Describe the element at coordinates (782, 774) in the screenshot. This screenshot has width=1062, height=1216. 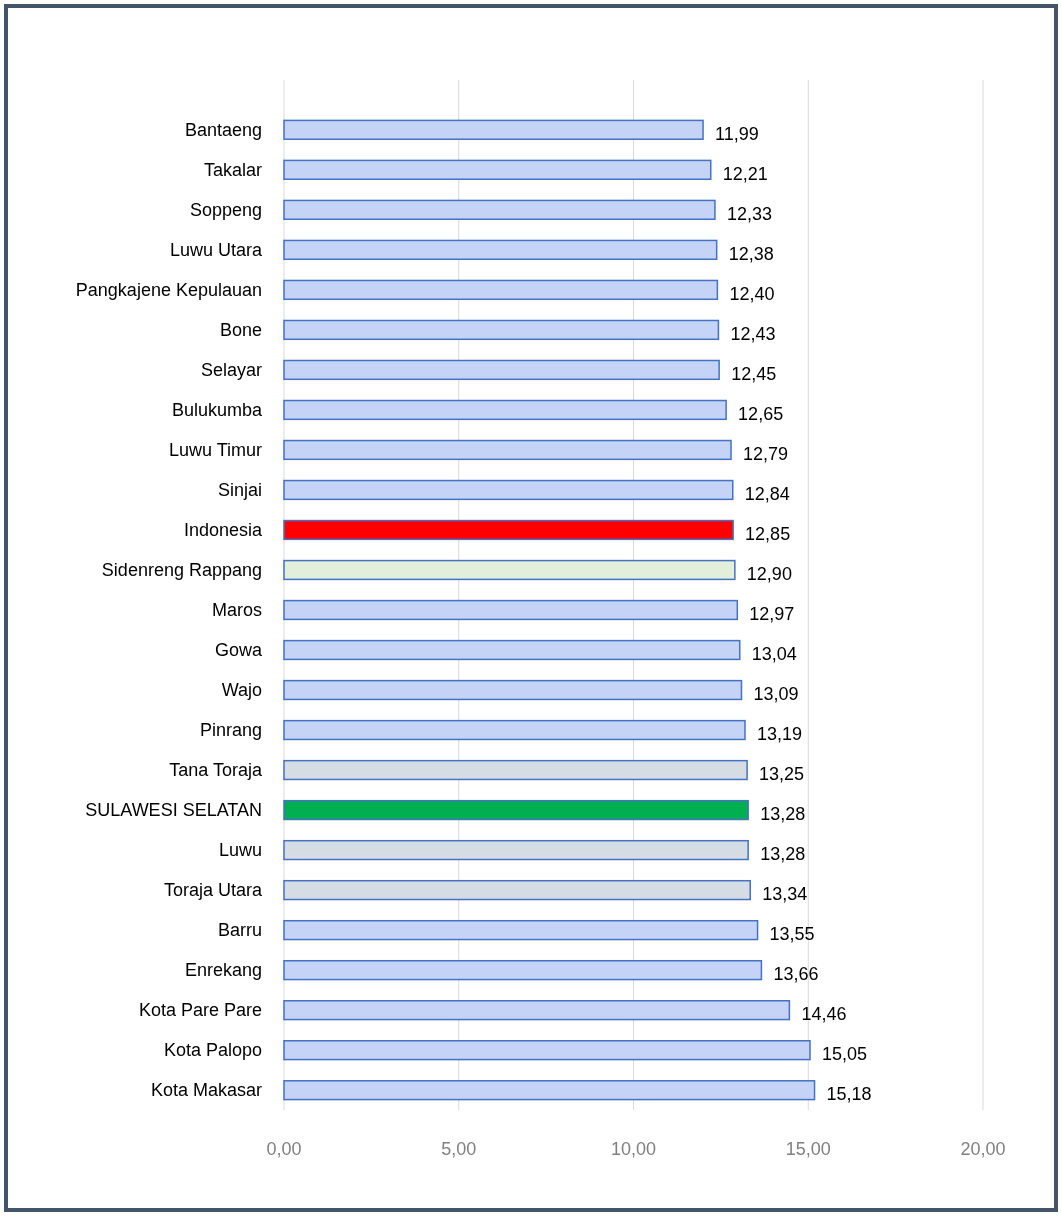
I see `data-label: 13,25` at that location.